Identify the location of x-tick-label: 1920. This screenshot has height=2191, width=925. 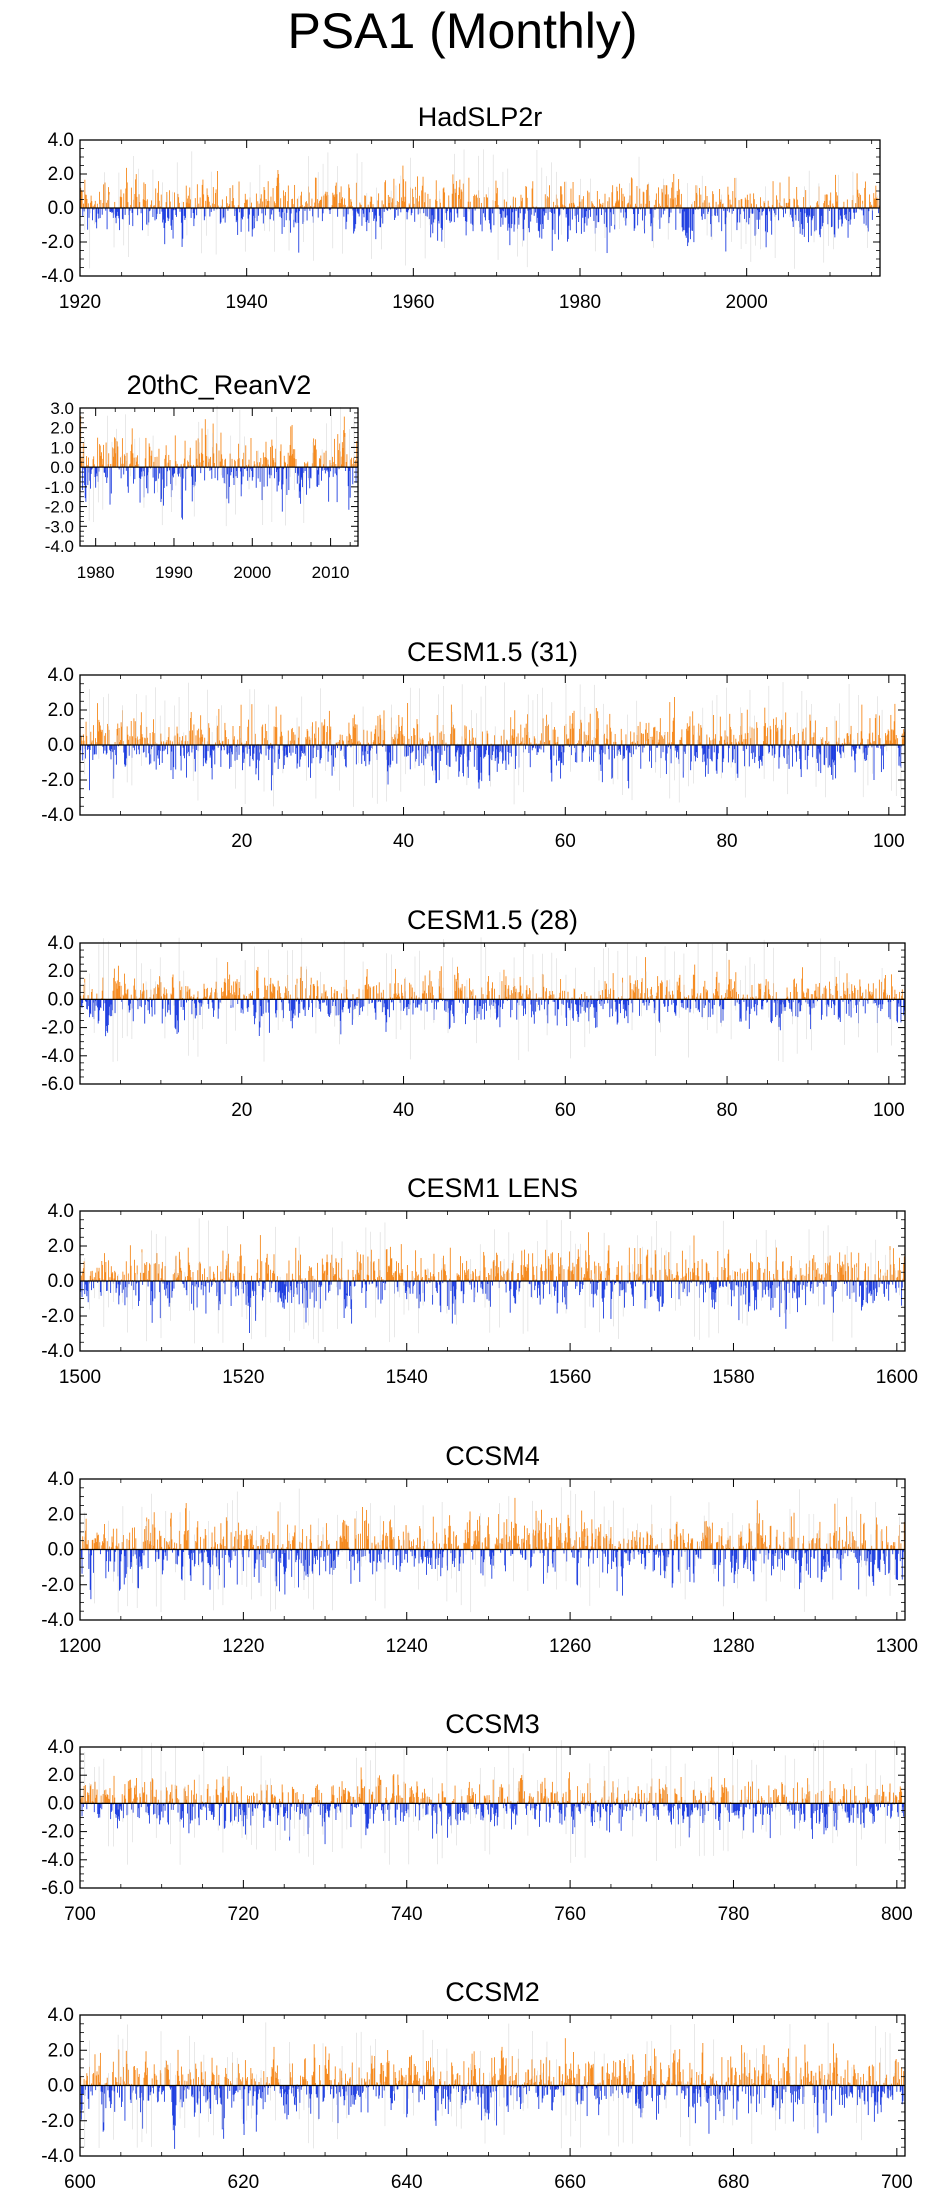
(80, 302).